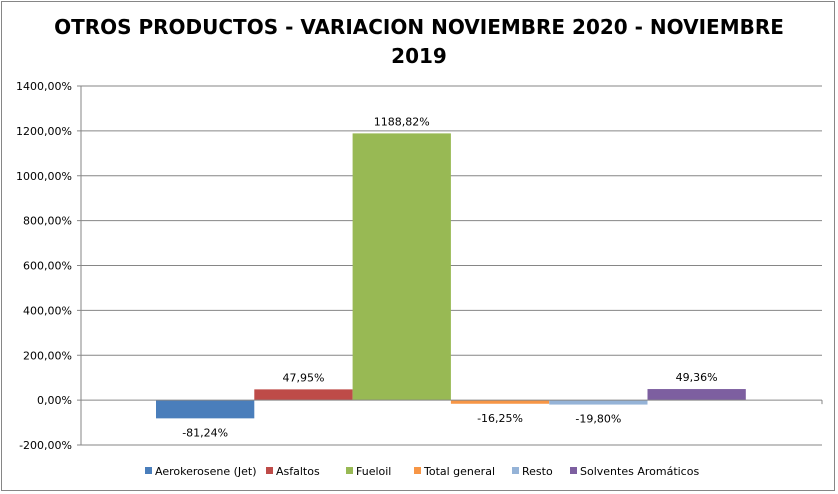 This screenshot has height=494, width=838. What do you see at coordinates (45, 445) in the screenshot?
I see `y-tick-label: -200,00%` at bounding box center [45, 445].